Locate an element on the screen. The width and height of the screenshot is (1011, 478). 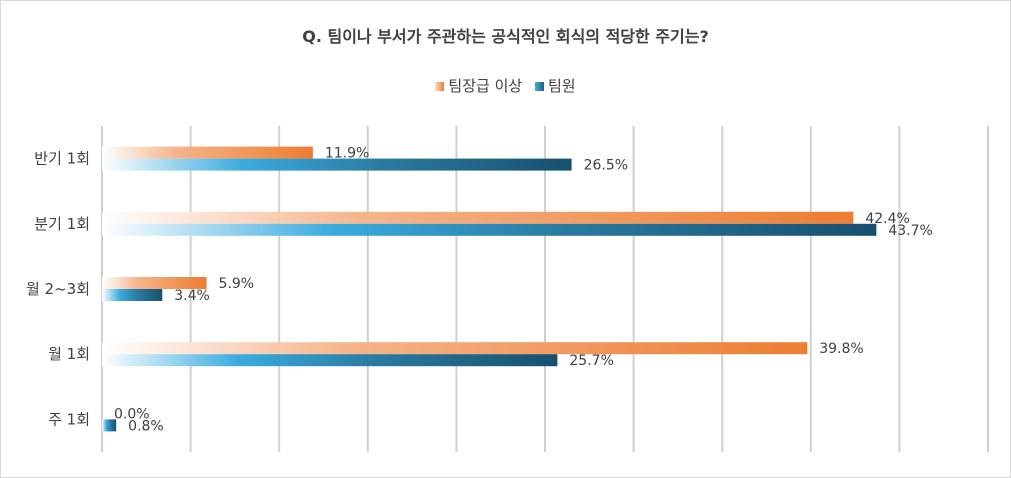
data-label: 43.7% is located at coordinates (910, 231).